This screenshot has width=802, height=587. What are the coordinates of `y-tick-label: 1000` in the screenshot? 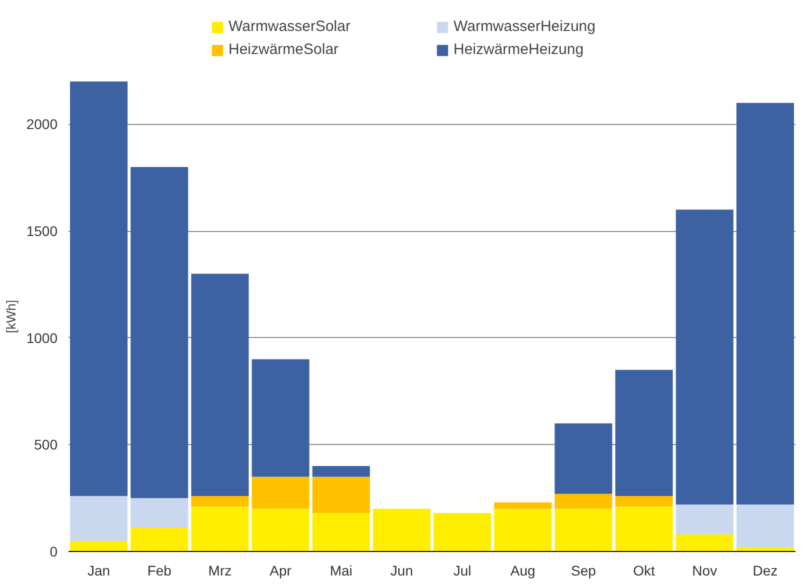 It's located at (42, 338).